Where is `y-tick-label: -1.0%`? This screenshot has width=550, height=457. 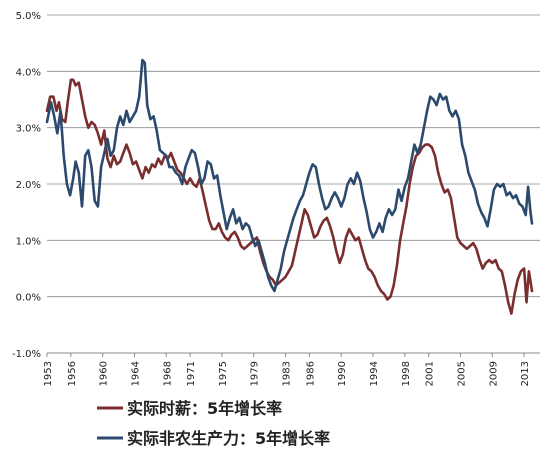 y-tick-label: -1.0% is located at coordinates (26, 354).